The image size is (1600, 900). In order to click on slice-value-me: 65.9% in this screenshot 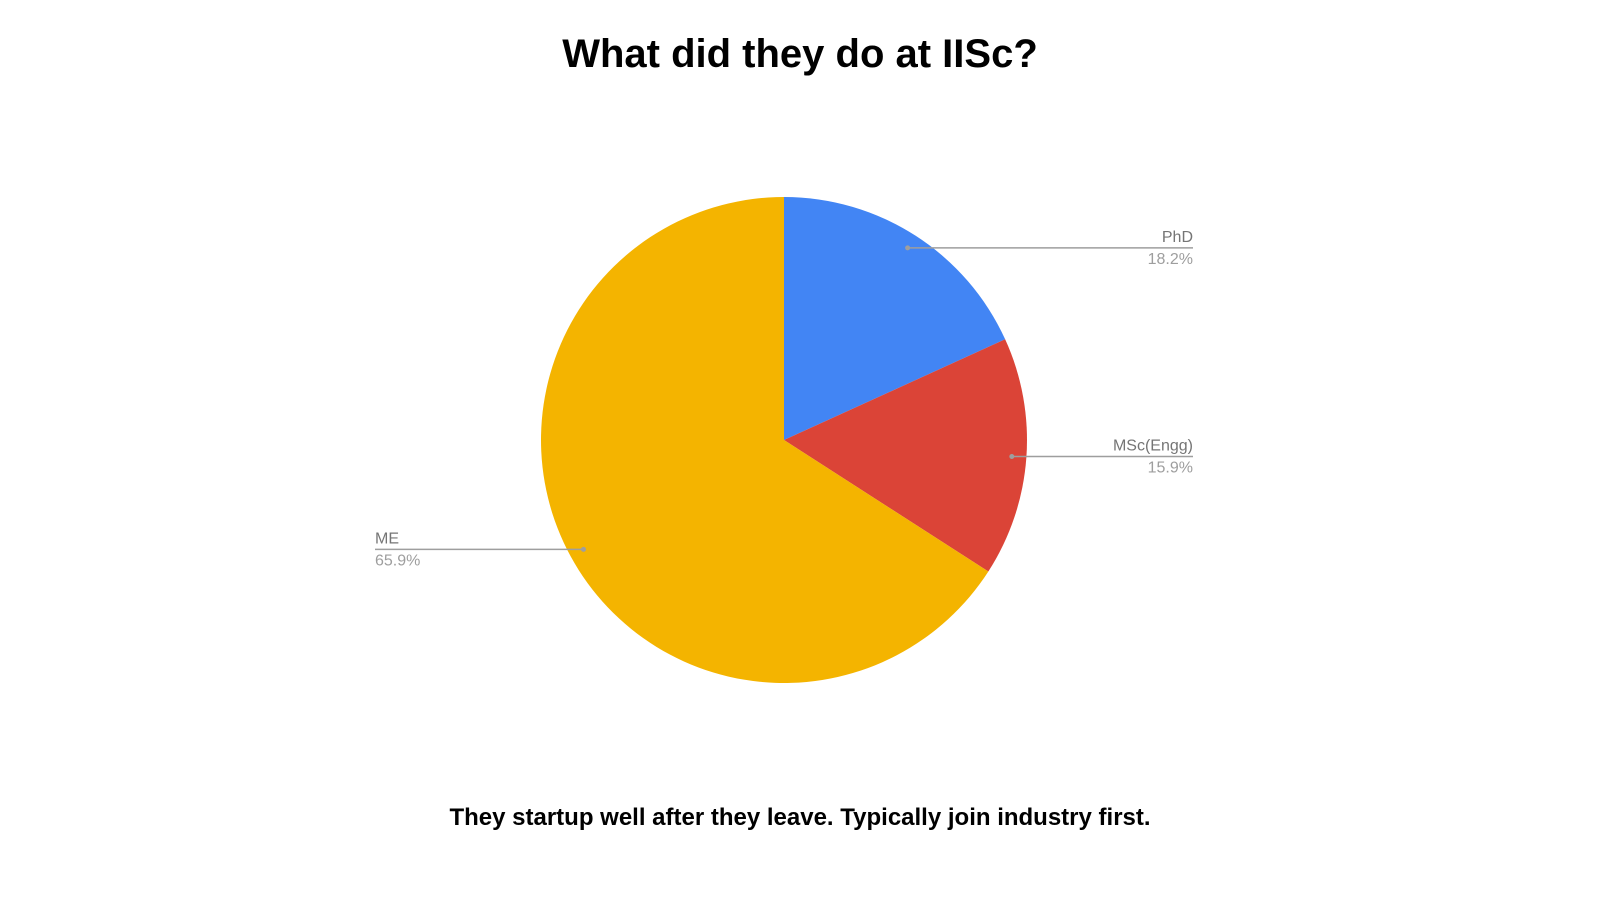, I will do `click(397, 560)`.